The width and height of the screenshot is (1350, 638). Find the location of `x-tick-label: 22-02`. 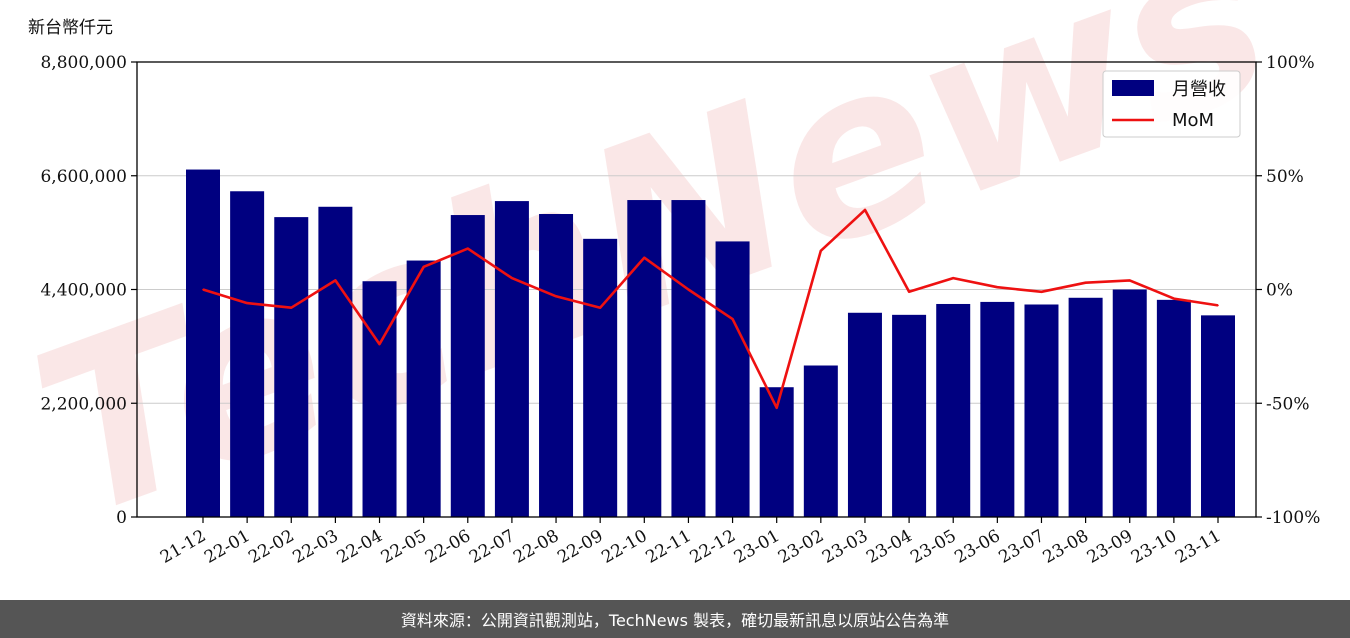

x-tick-label: 22-02 is located at coordinates (271, 547).